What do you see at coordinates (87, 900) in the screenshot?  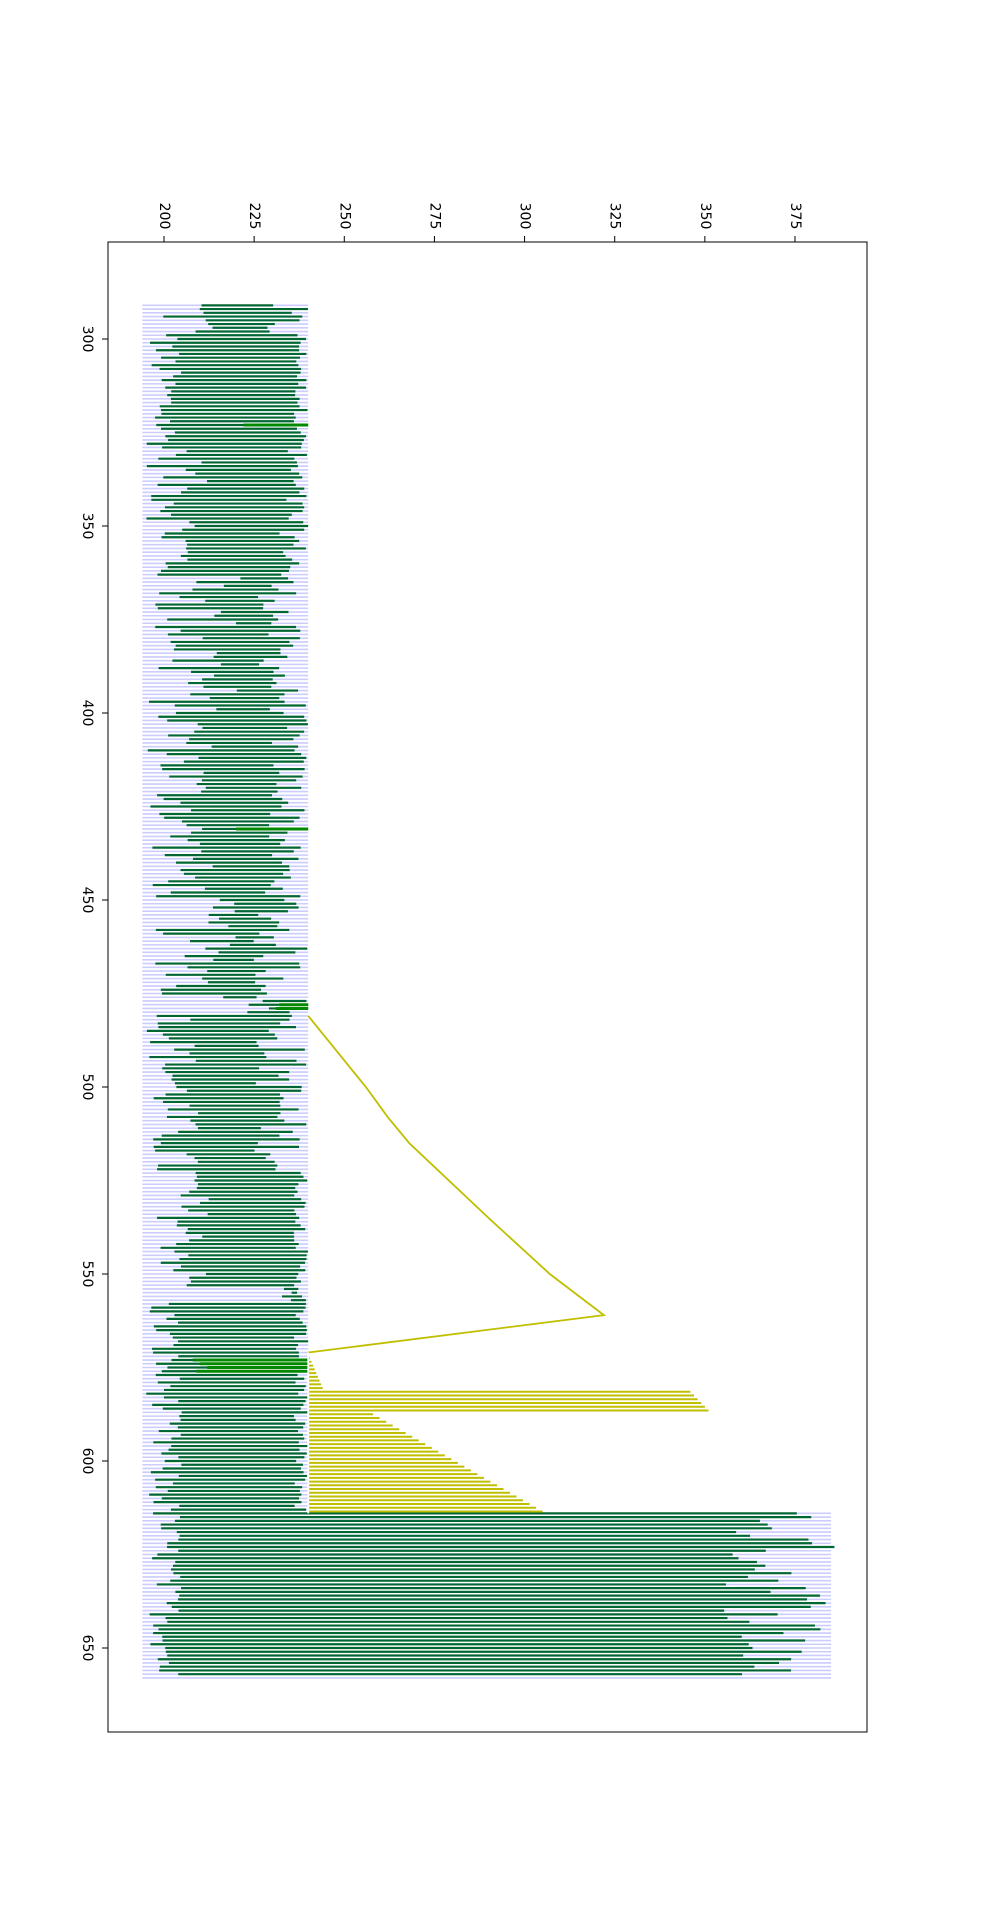 I see `x-tick-label: 450` at bounding box center [87, 900].